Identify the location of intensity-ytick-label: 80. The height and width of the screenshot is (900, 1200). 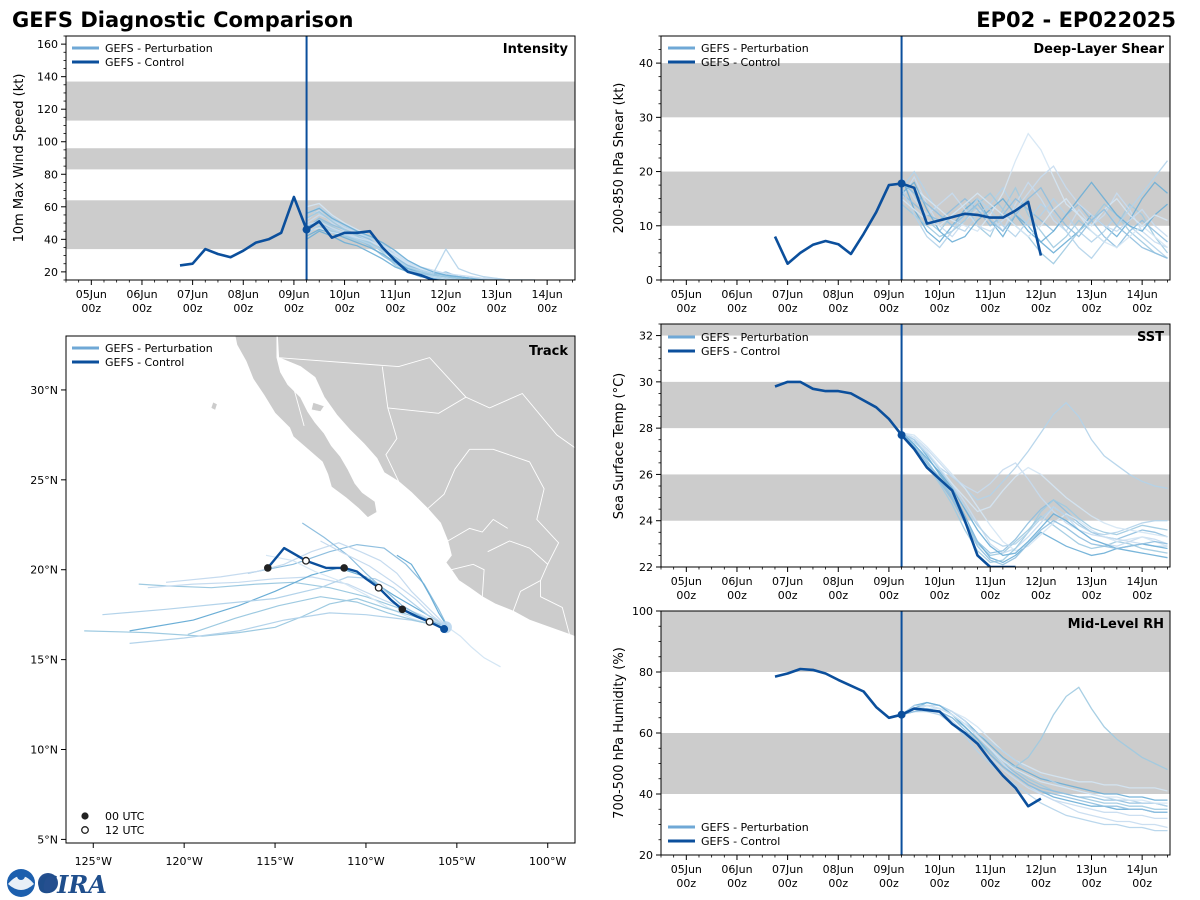
(51, 174).